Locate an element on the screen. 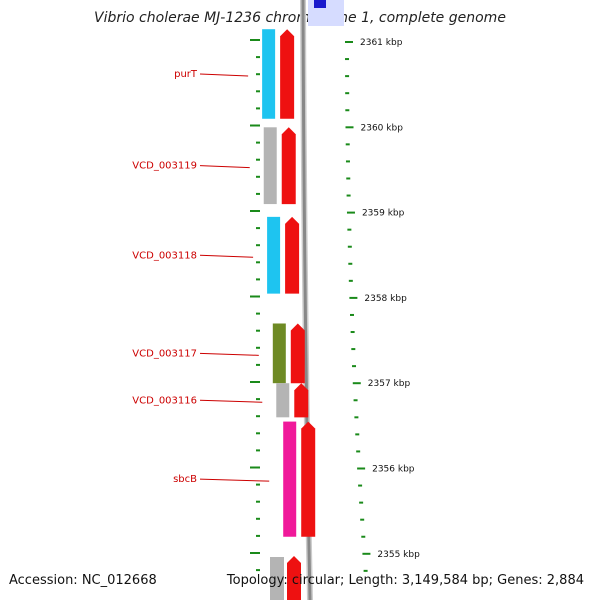  gene-label: purT is located at coordinates (186, 74).